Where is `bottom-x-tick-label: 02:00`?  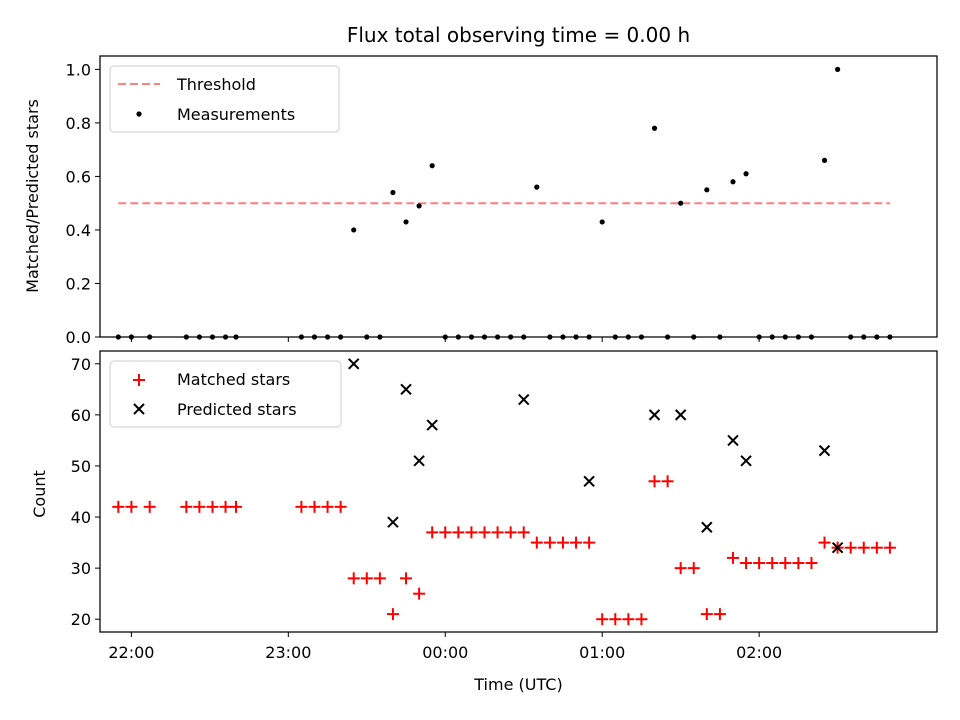 bottom-x-tick-label: 02:00 is located at coordinates (759, 652).